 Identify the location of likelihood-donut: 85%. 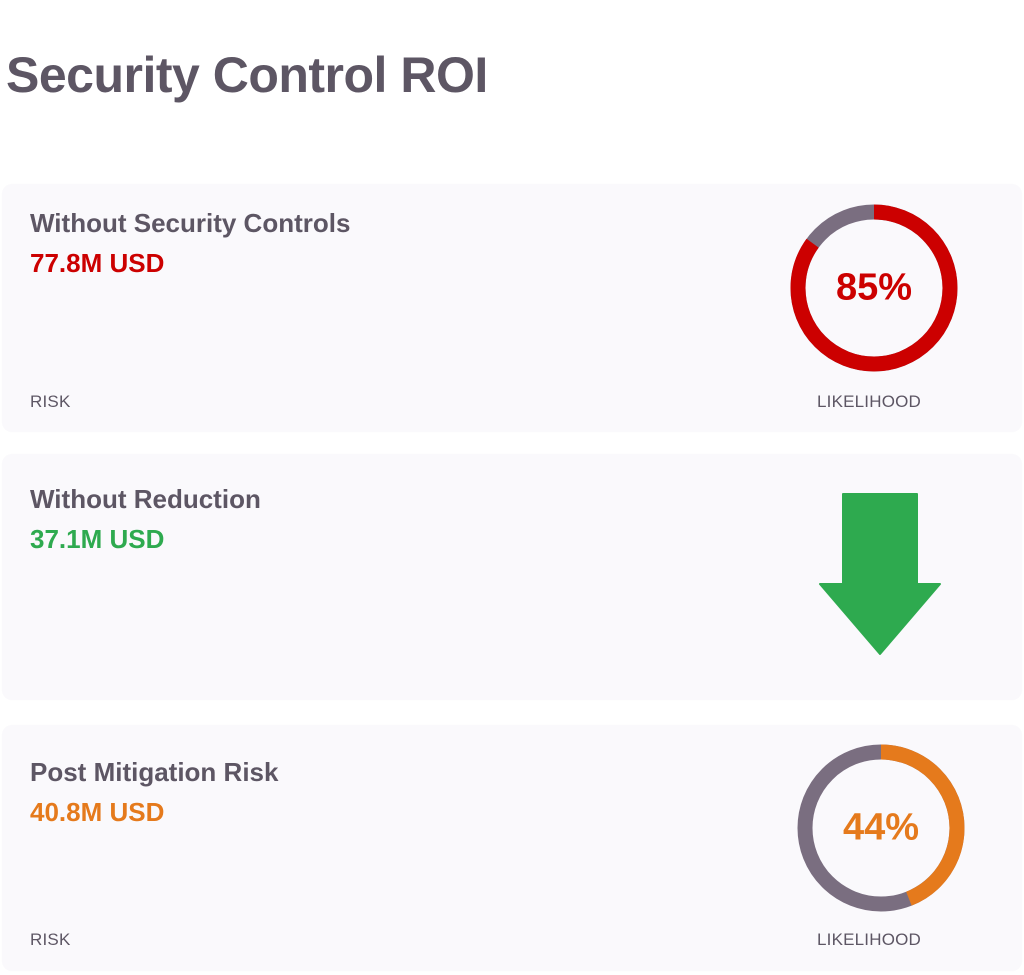
(874, 288).